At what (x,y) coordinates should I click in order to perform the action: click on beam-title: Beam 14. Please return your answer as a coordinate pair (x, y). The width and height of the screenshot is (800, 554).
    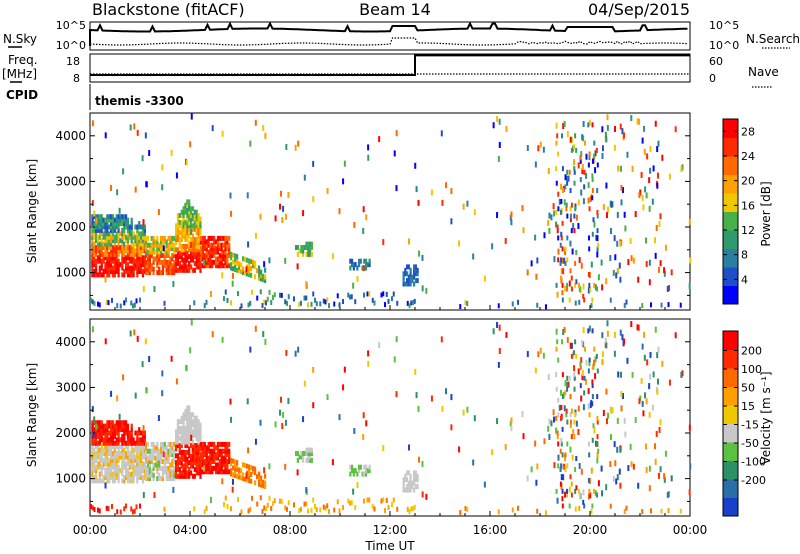
    Looking at the image, I should click on (395, 9).